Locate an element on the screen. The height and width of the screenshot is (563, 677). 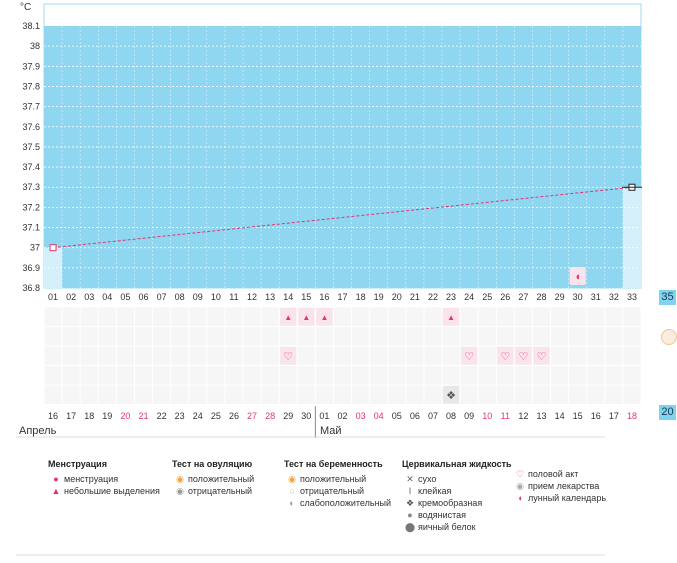
date-label: 12 is located at coordinates (523, 416).